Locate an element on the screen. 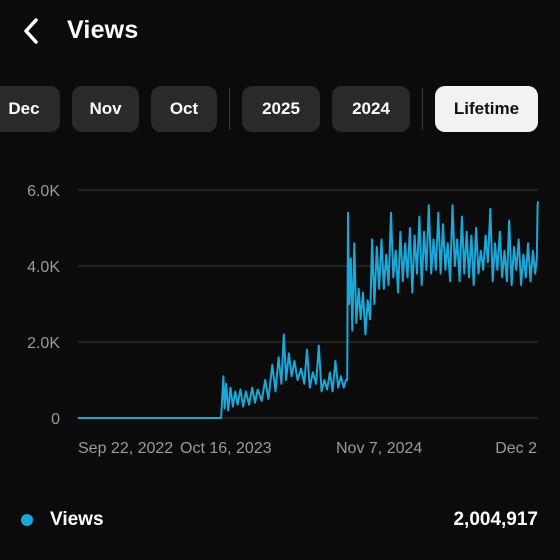 Image resolution: width=560 pixels, height=560 pixels. back-button is located at coordinates (31, 31).